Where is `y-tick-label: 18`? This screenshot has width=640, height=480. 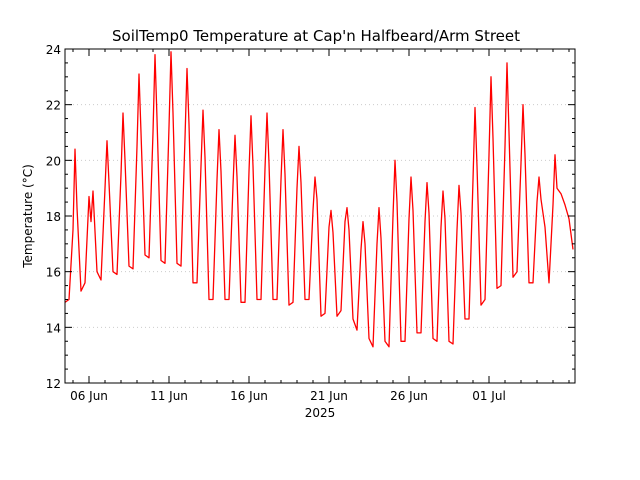
y-tick-label: 18 is located at coordinates (53, 217).